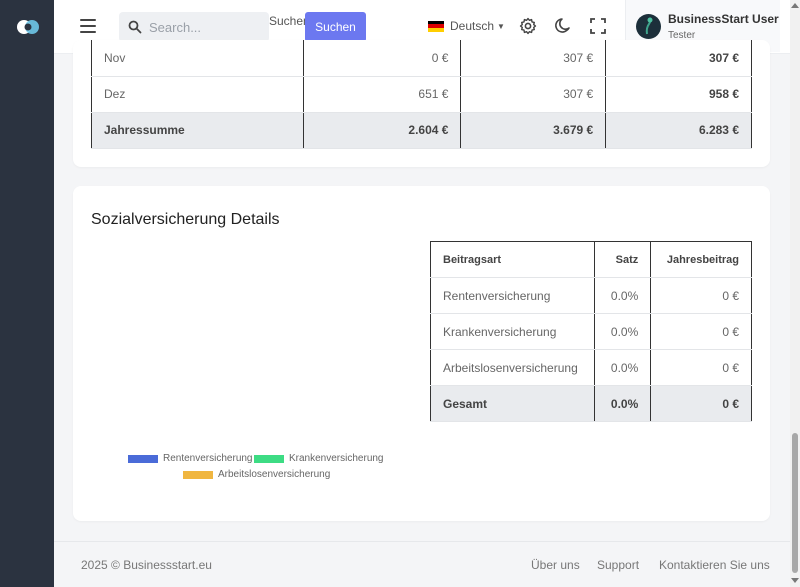 The height and width of the screenshot is (587, 800). I want to click on footer-link-support: Support, so click(618, 565).